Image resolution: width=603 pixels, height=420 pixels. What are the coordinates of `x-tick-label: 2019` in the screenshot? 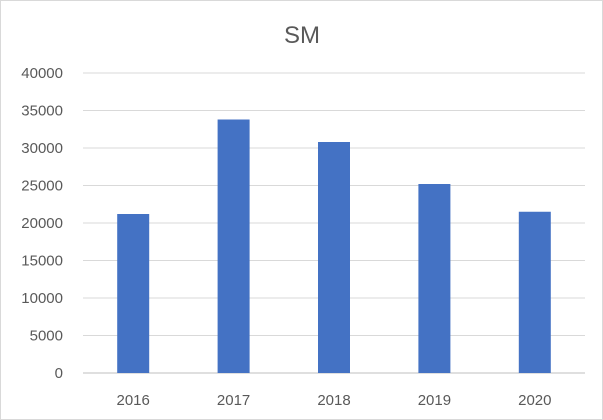 It's located at (434, 400).